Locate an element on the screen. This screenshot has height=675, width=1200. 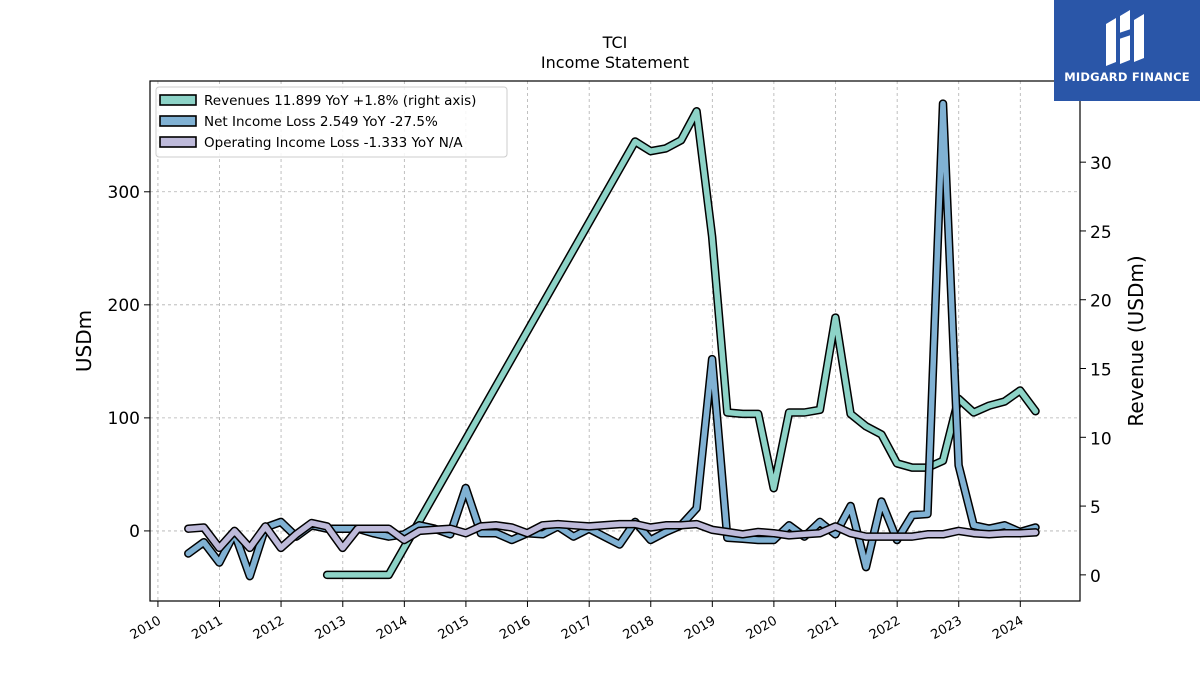
legend-box is located at coordinates (331, 122).